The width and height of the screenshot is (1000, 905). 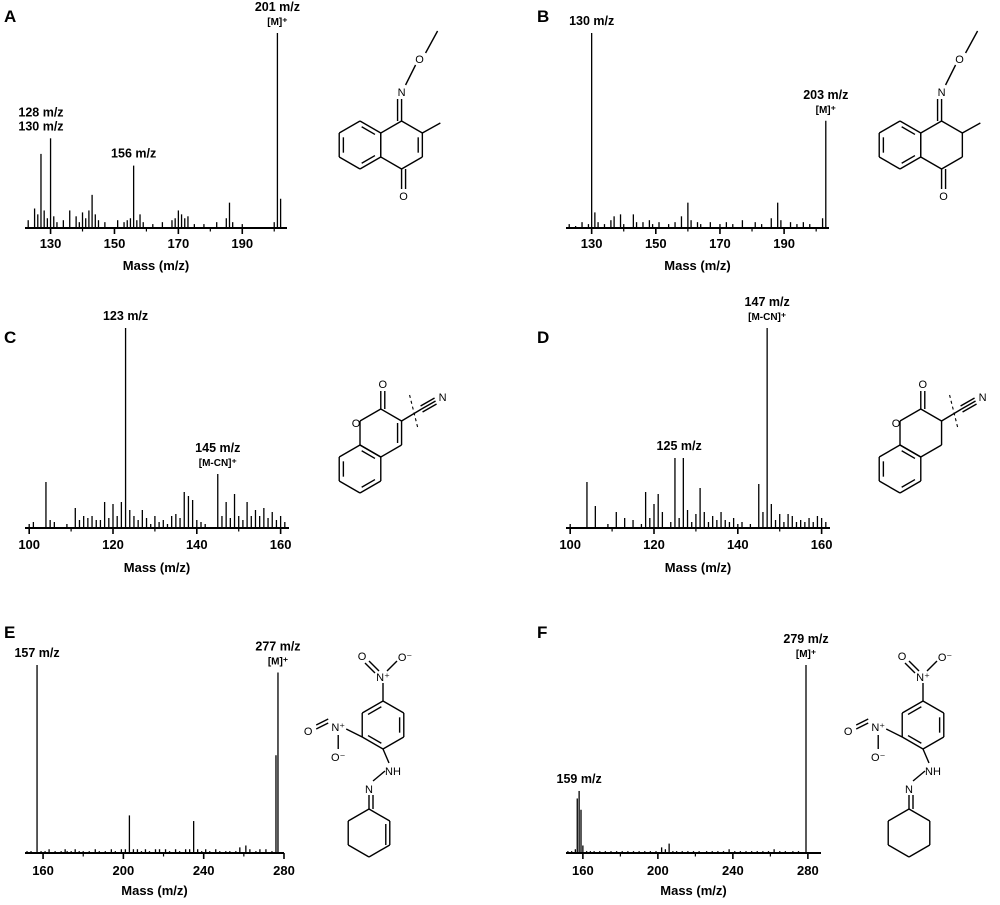 I want to click on cleavage-mark, so click(x=954, y=411).